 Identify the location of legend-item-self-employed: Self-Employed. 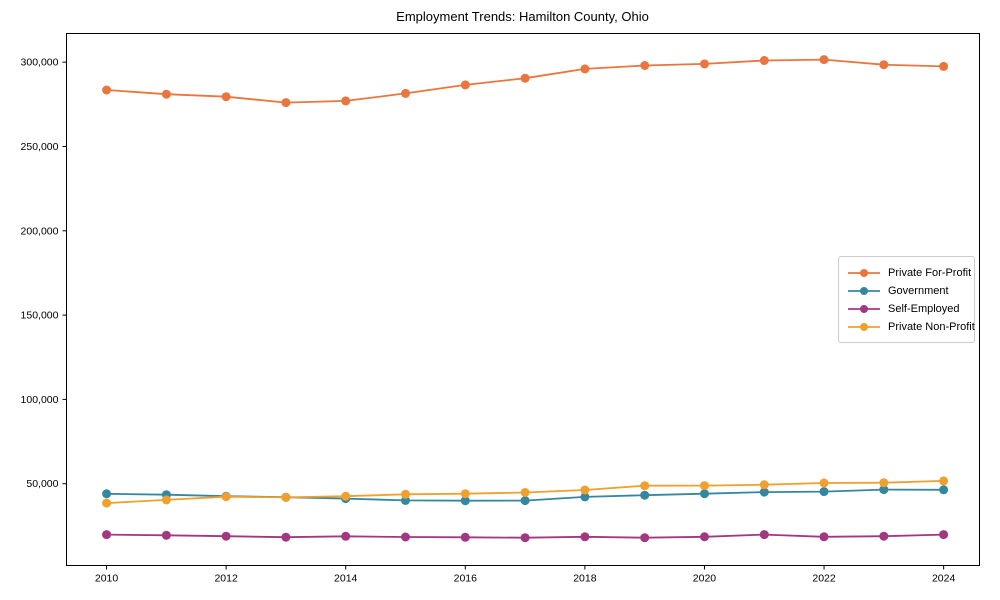
(907, 308).